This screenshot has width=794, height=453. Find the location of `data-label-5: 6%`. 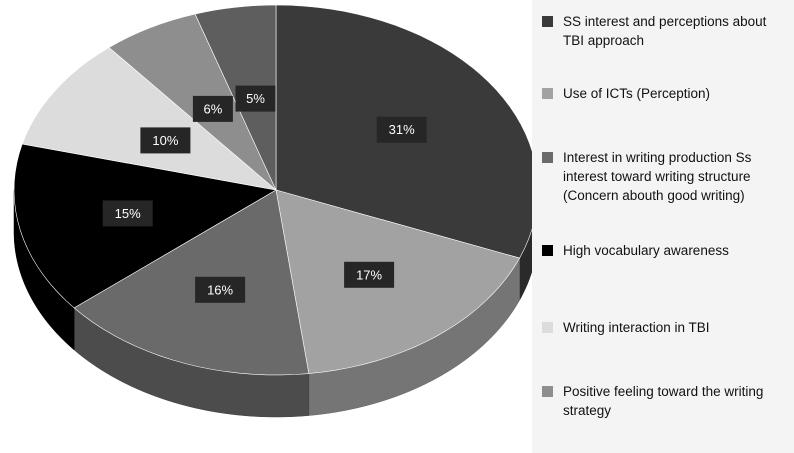

data-label-5: 6% is located at coordinates (212, 108).